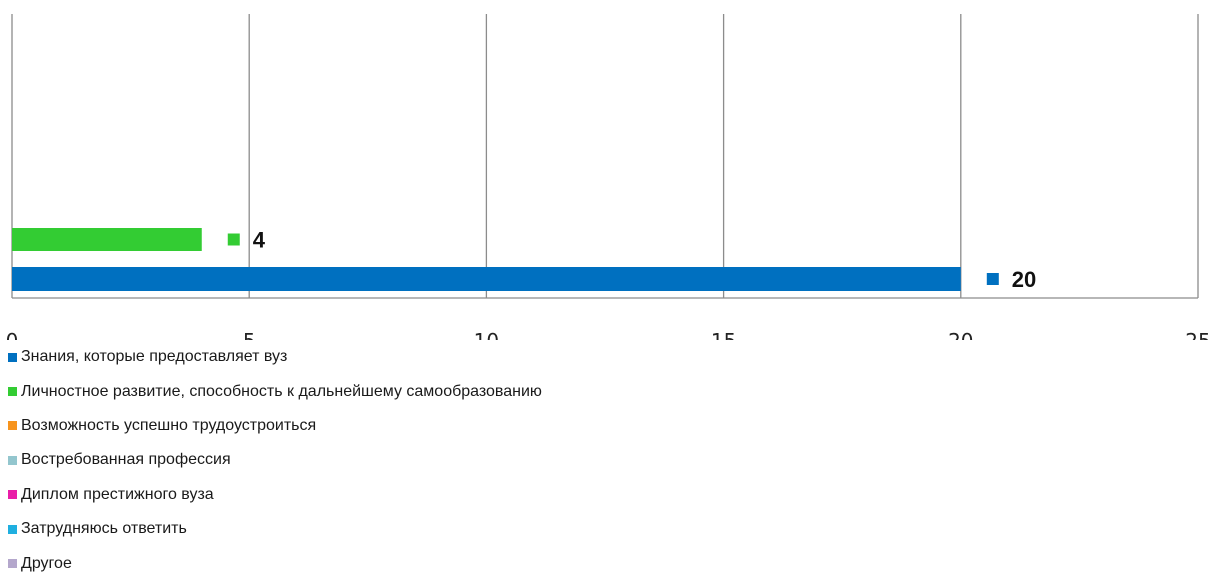 Image resolution: width=1212 pixels, height=581 pixels. I want to click on x-tick-label: 25, so click(1197, 334).